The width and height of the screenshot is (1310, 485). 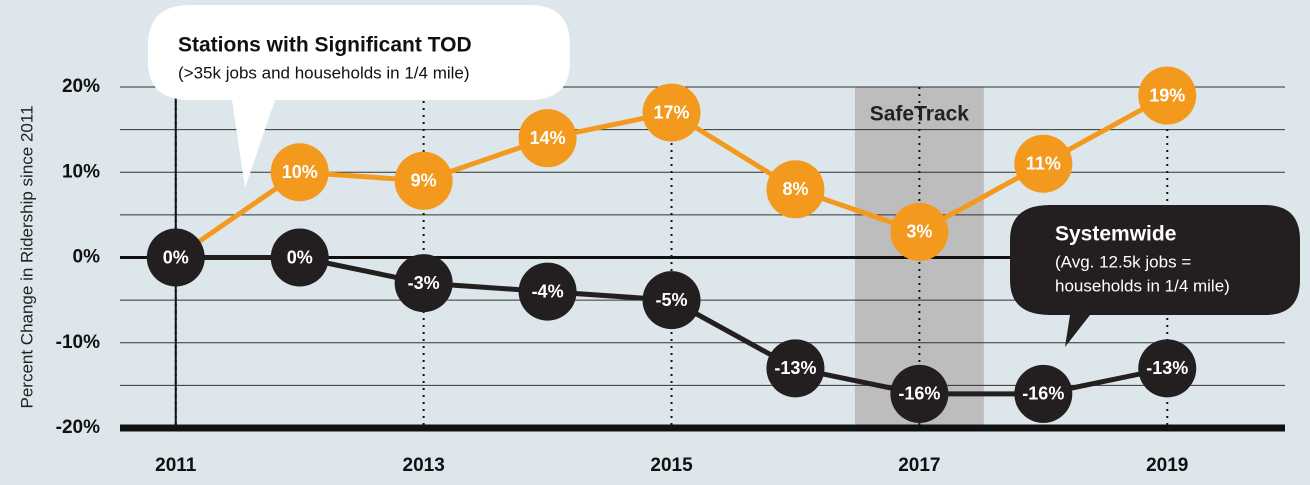 I want to click on region-label: SafeTrack, so click(x=920, y=114).